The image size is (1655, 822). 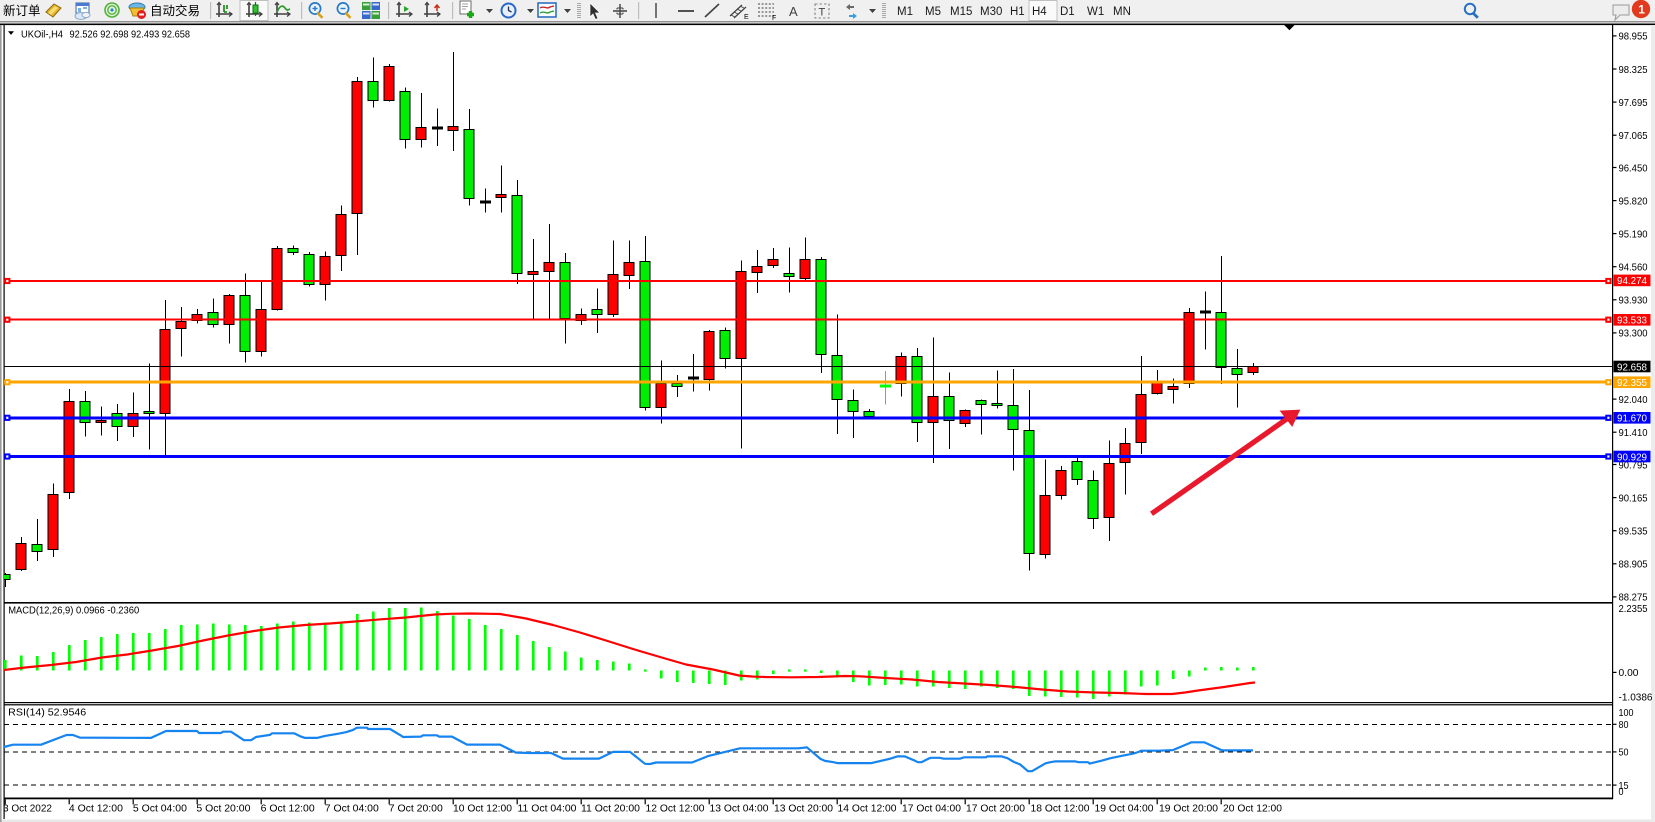 I want to click on svg-text: 7 Oct 04:00, so click(x=352, y=809).